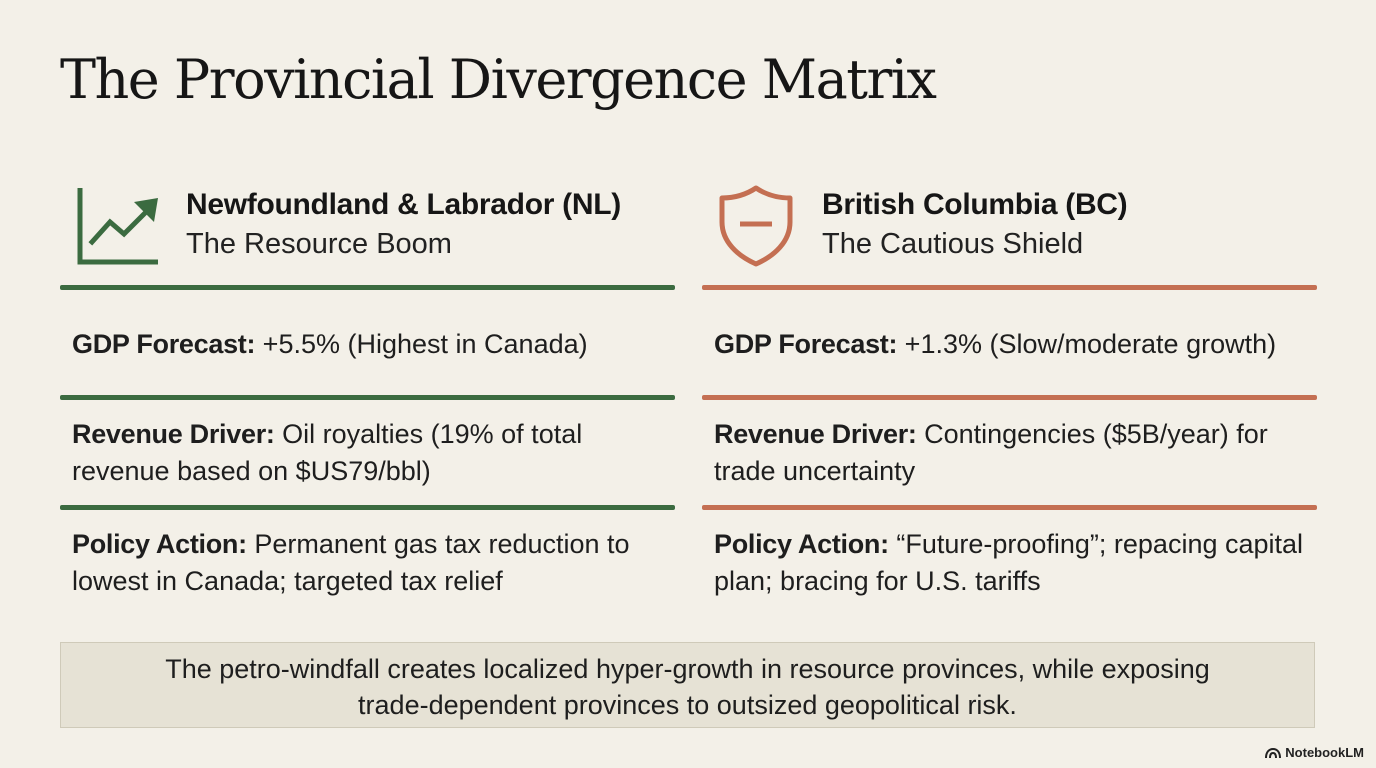  What do you see at coordinates (164, 344) in the screenshot?
I see `nl-gdp-label: GDP Forecast:` at bounding box center [164, 344].